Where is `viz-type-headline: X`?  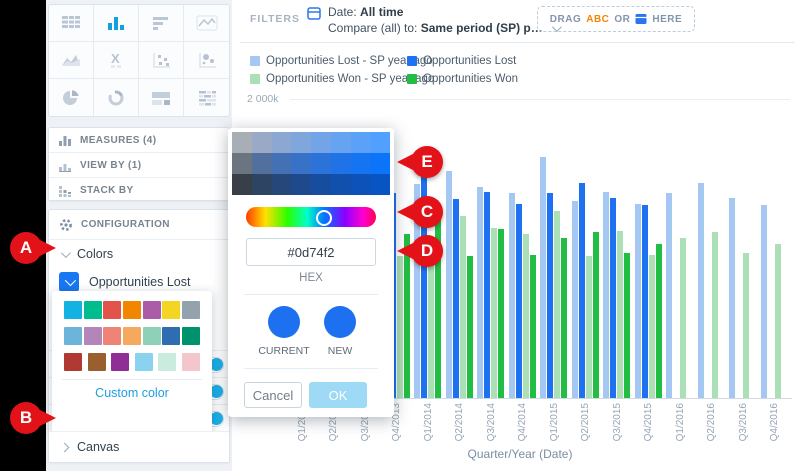 viz-type-headline: X is located at coordinates (116, 60).